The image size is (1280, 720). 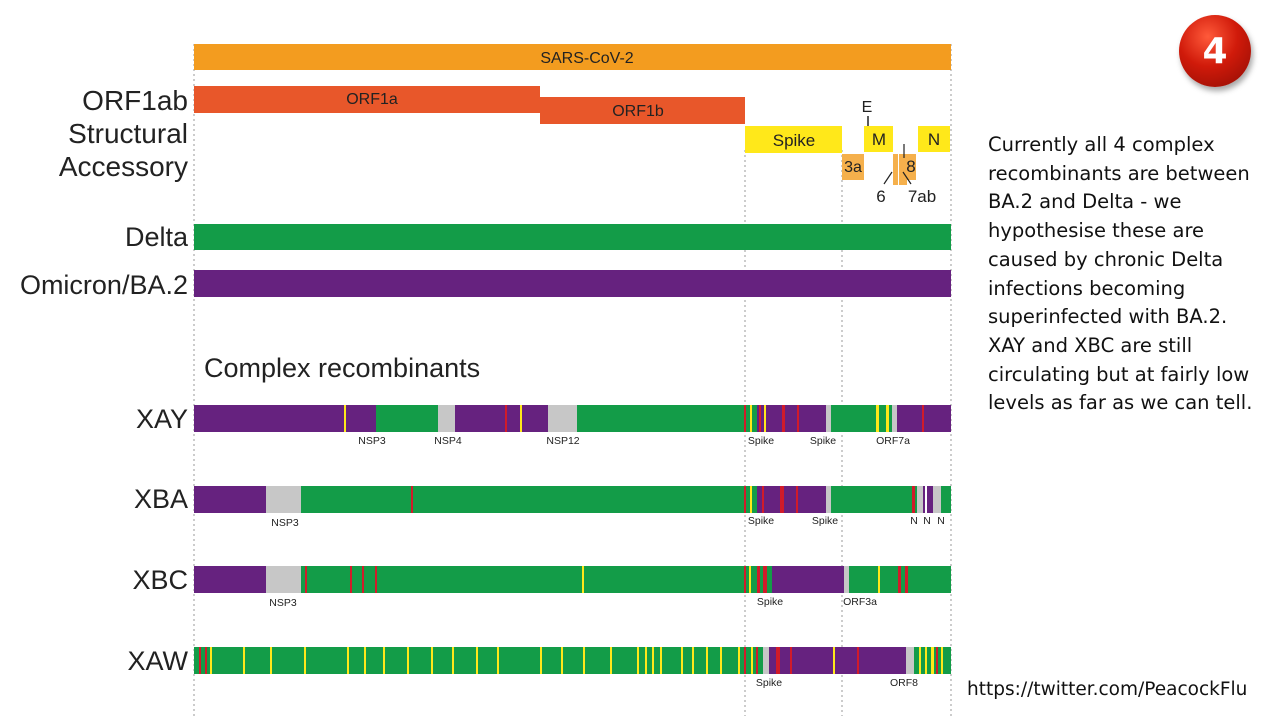 I want to click on segment-label: ORF8, so click(x=904, y=683).